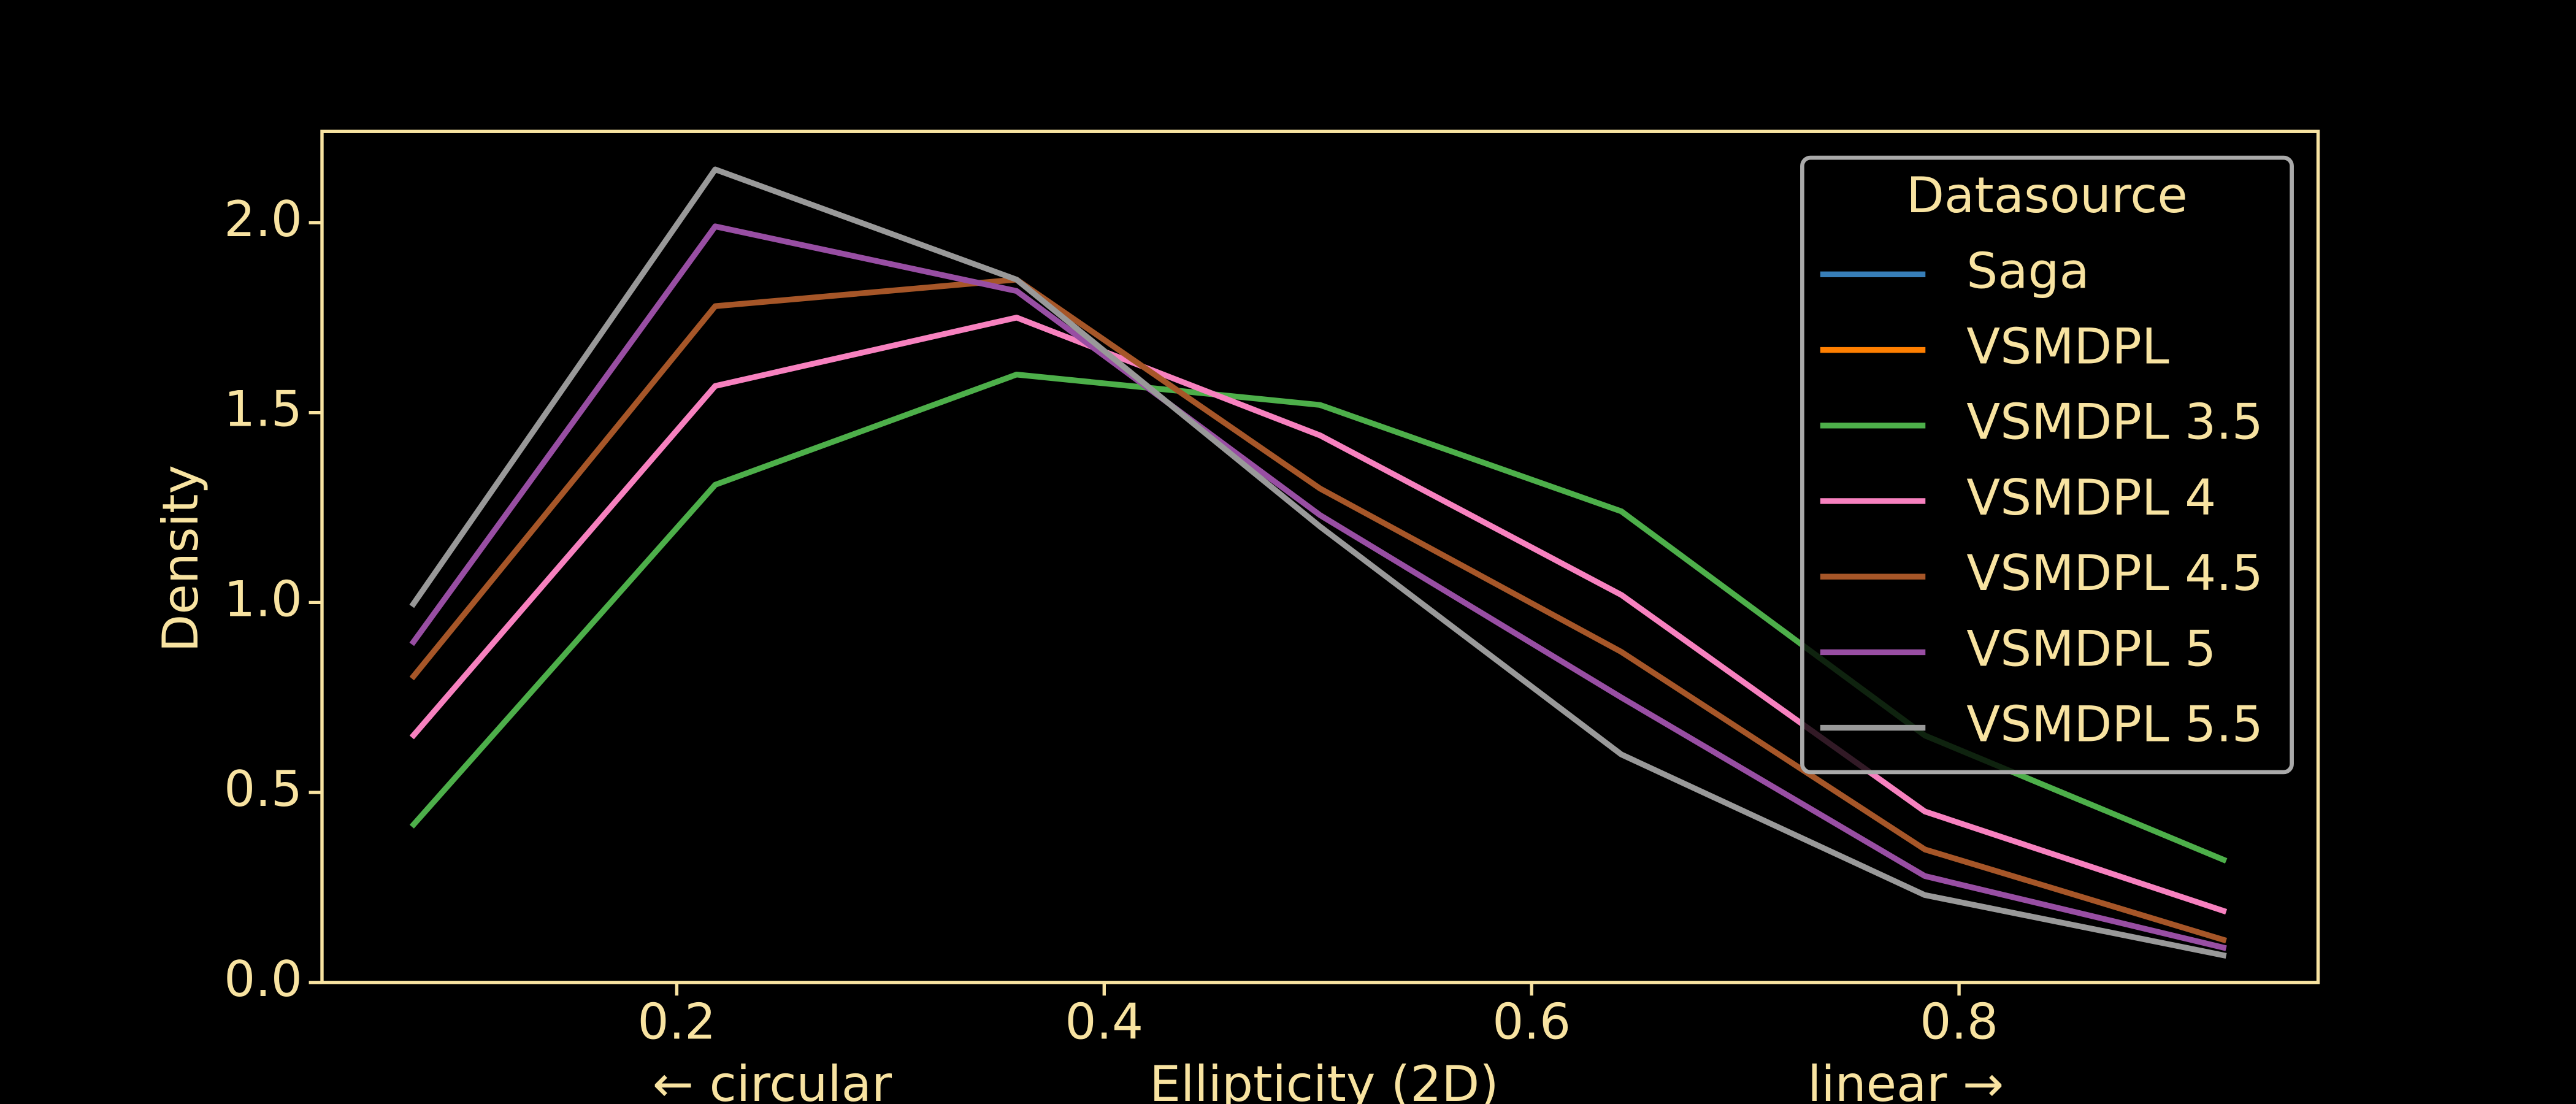 The height and width of the screenshot is (1104, 2576). What do you see at coordinates (772, 1079) in the screenshot?
I see `annotation: ← circular` at bounding box center [772, 1079].